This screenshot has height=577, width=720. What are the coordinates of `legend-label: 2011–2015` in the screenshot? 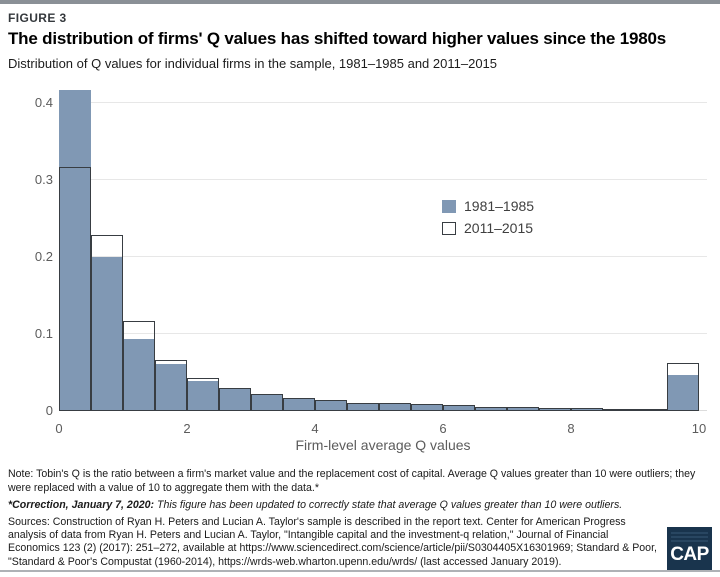 It's located at (499, 228).